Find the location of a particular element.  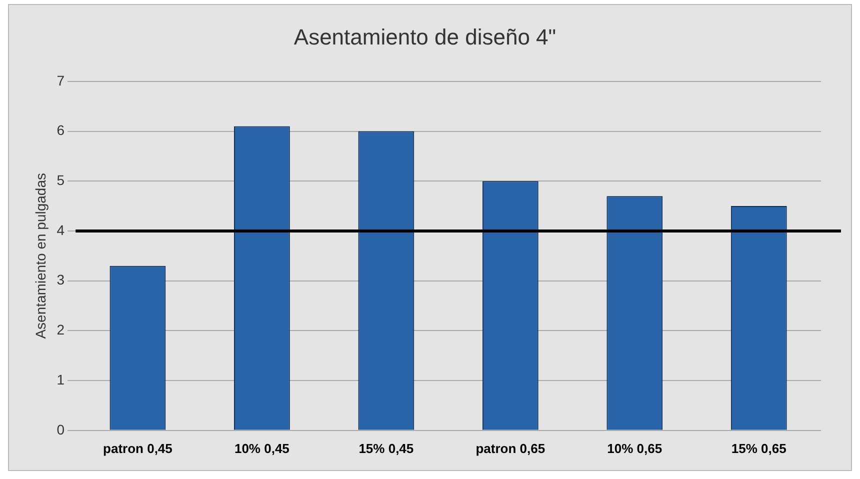

x-tick-label: 15% 0,45 is located at coordinates (386, 448).